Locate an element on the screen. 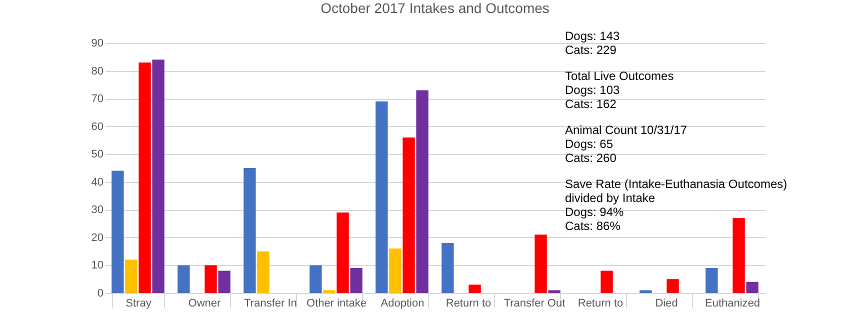 This screenshot has width=845, height=321. x-tick-label: Euthanized is located at coordinates (732, 304).